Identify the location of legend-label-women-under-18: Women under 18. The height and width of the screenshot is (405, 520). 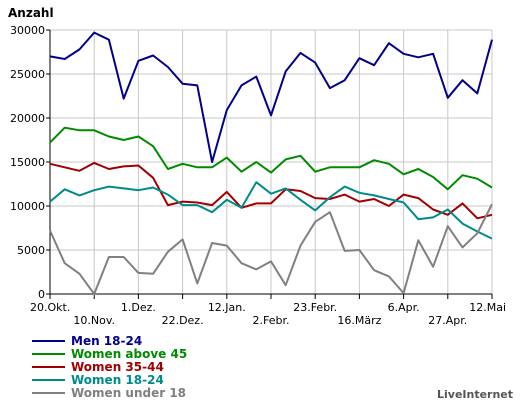
(128, 393).